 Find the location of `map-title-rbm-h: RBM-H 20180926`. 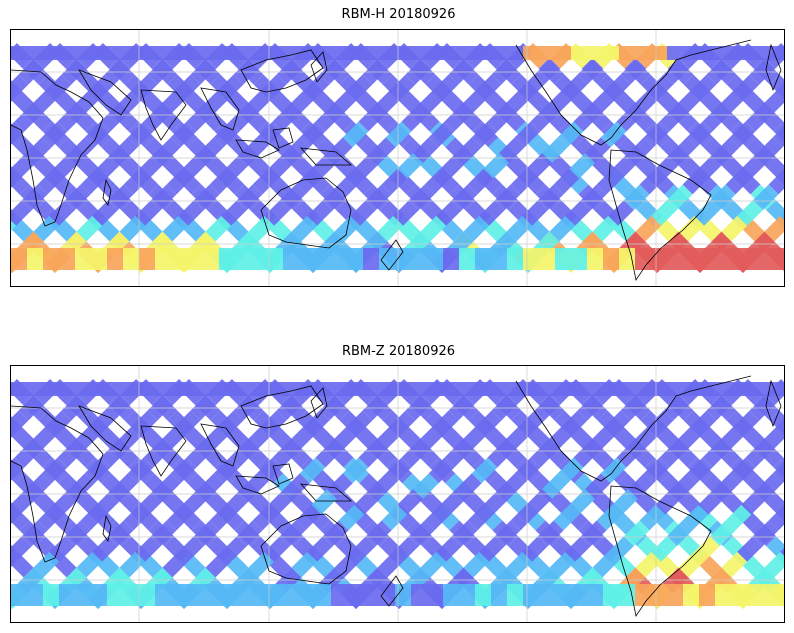

map-title-rbm-h: RBM-H 20180926 is located at coordinates (398, 14).